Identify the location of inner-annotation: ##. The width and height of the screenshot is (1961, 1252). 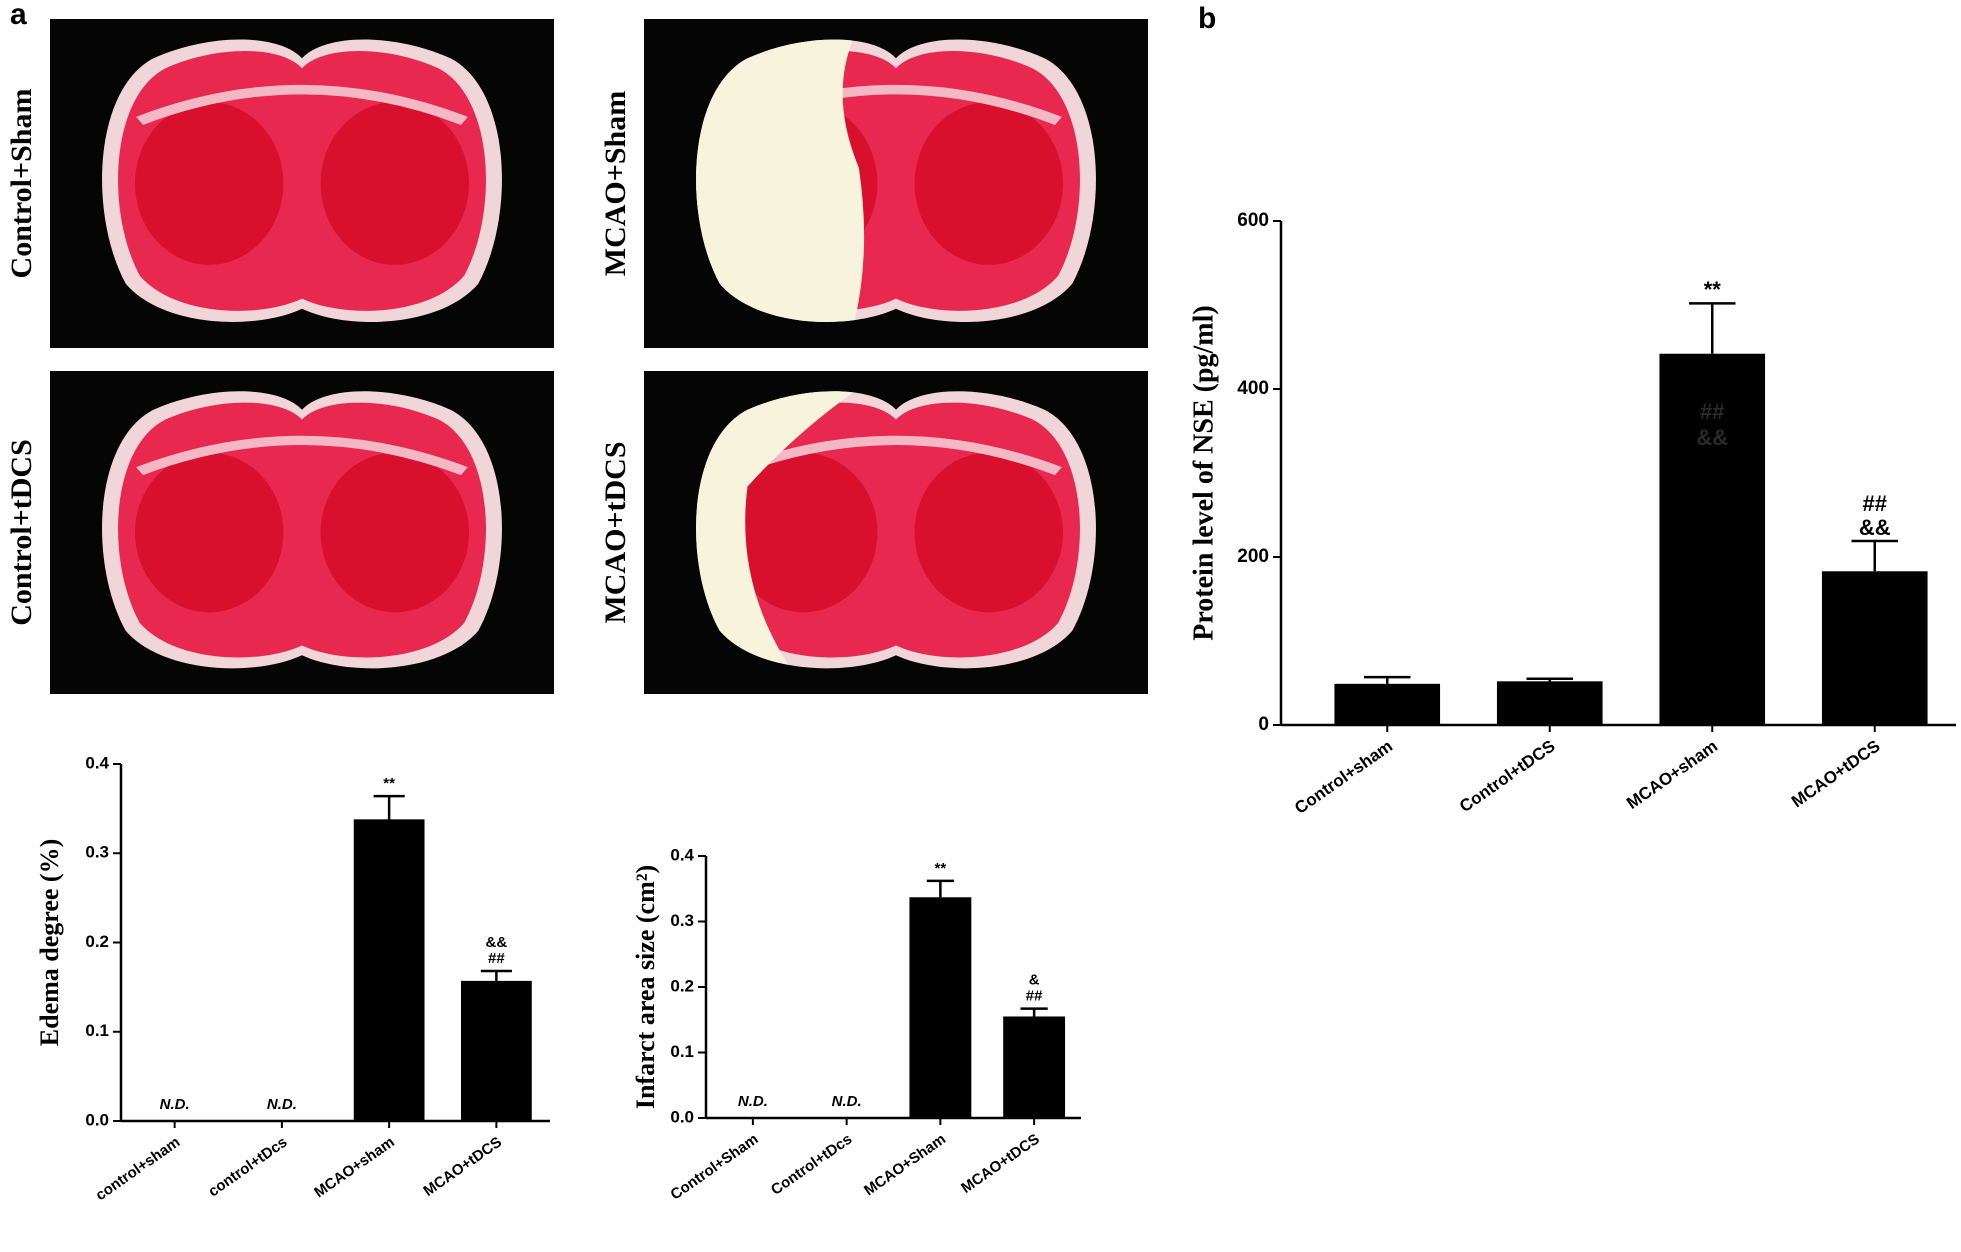
(1712, 411).